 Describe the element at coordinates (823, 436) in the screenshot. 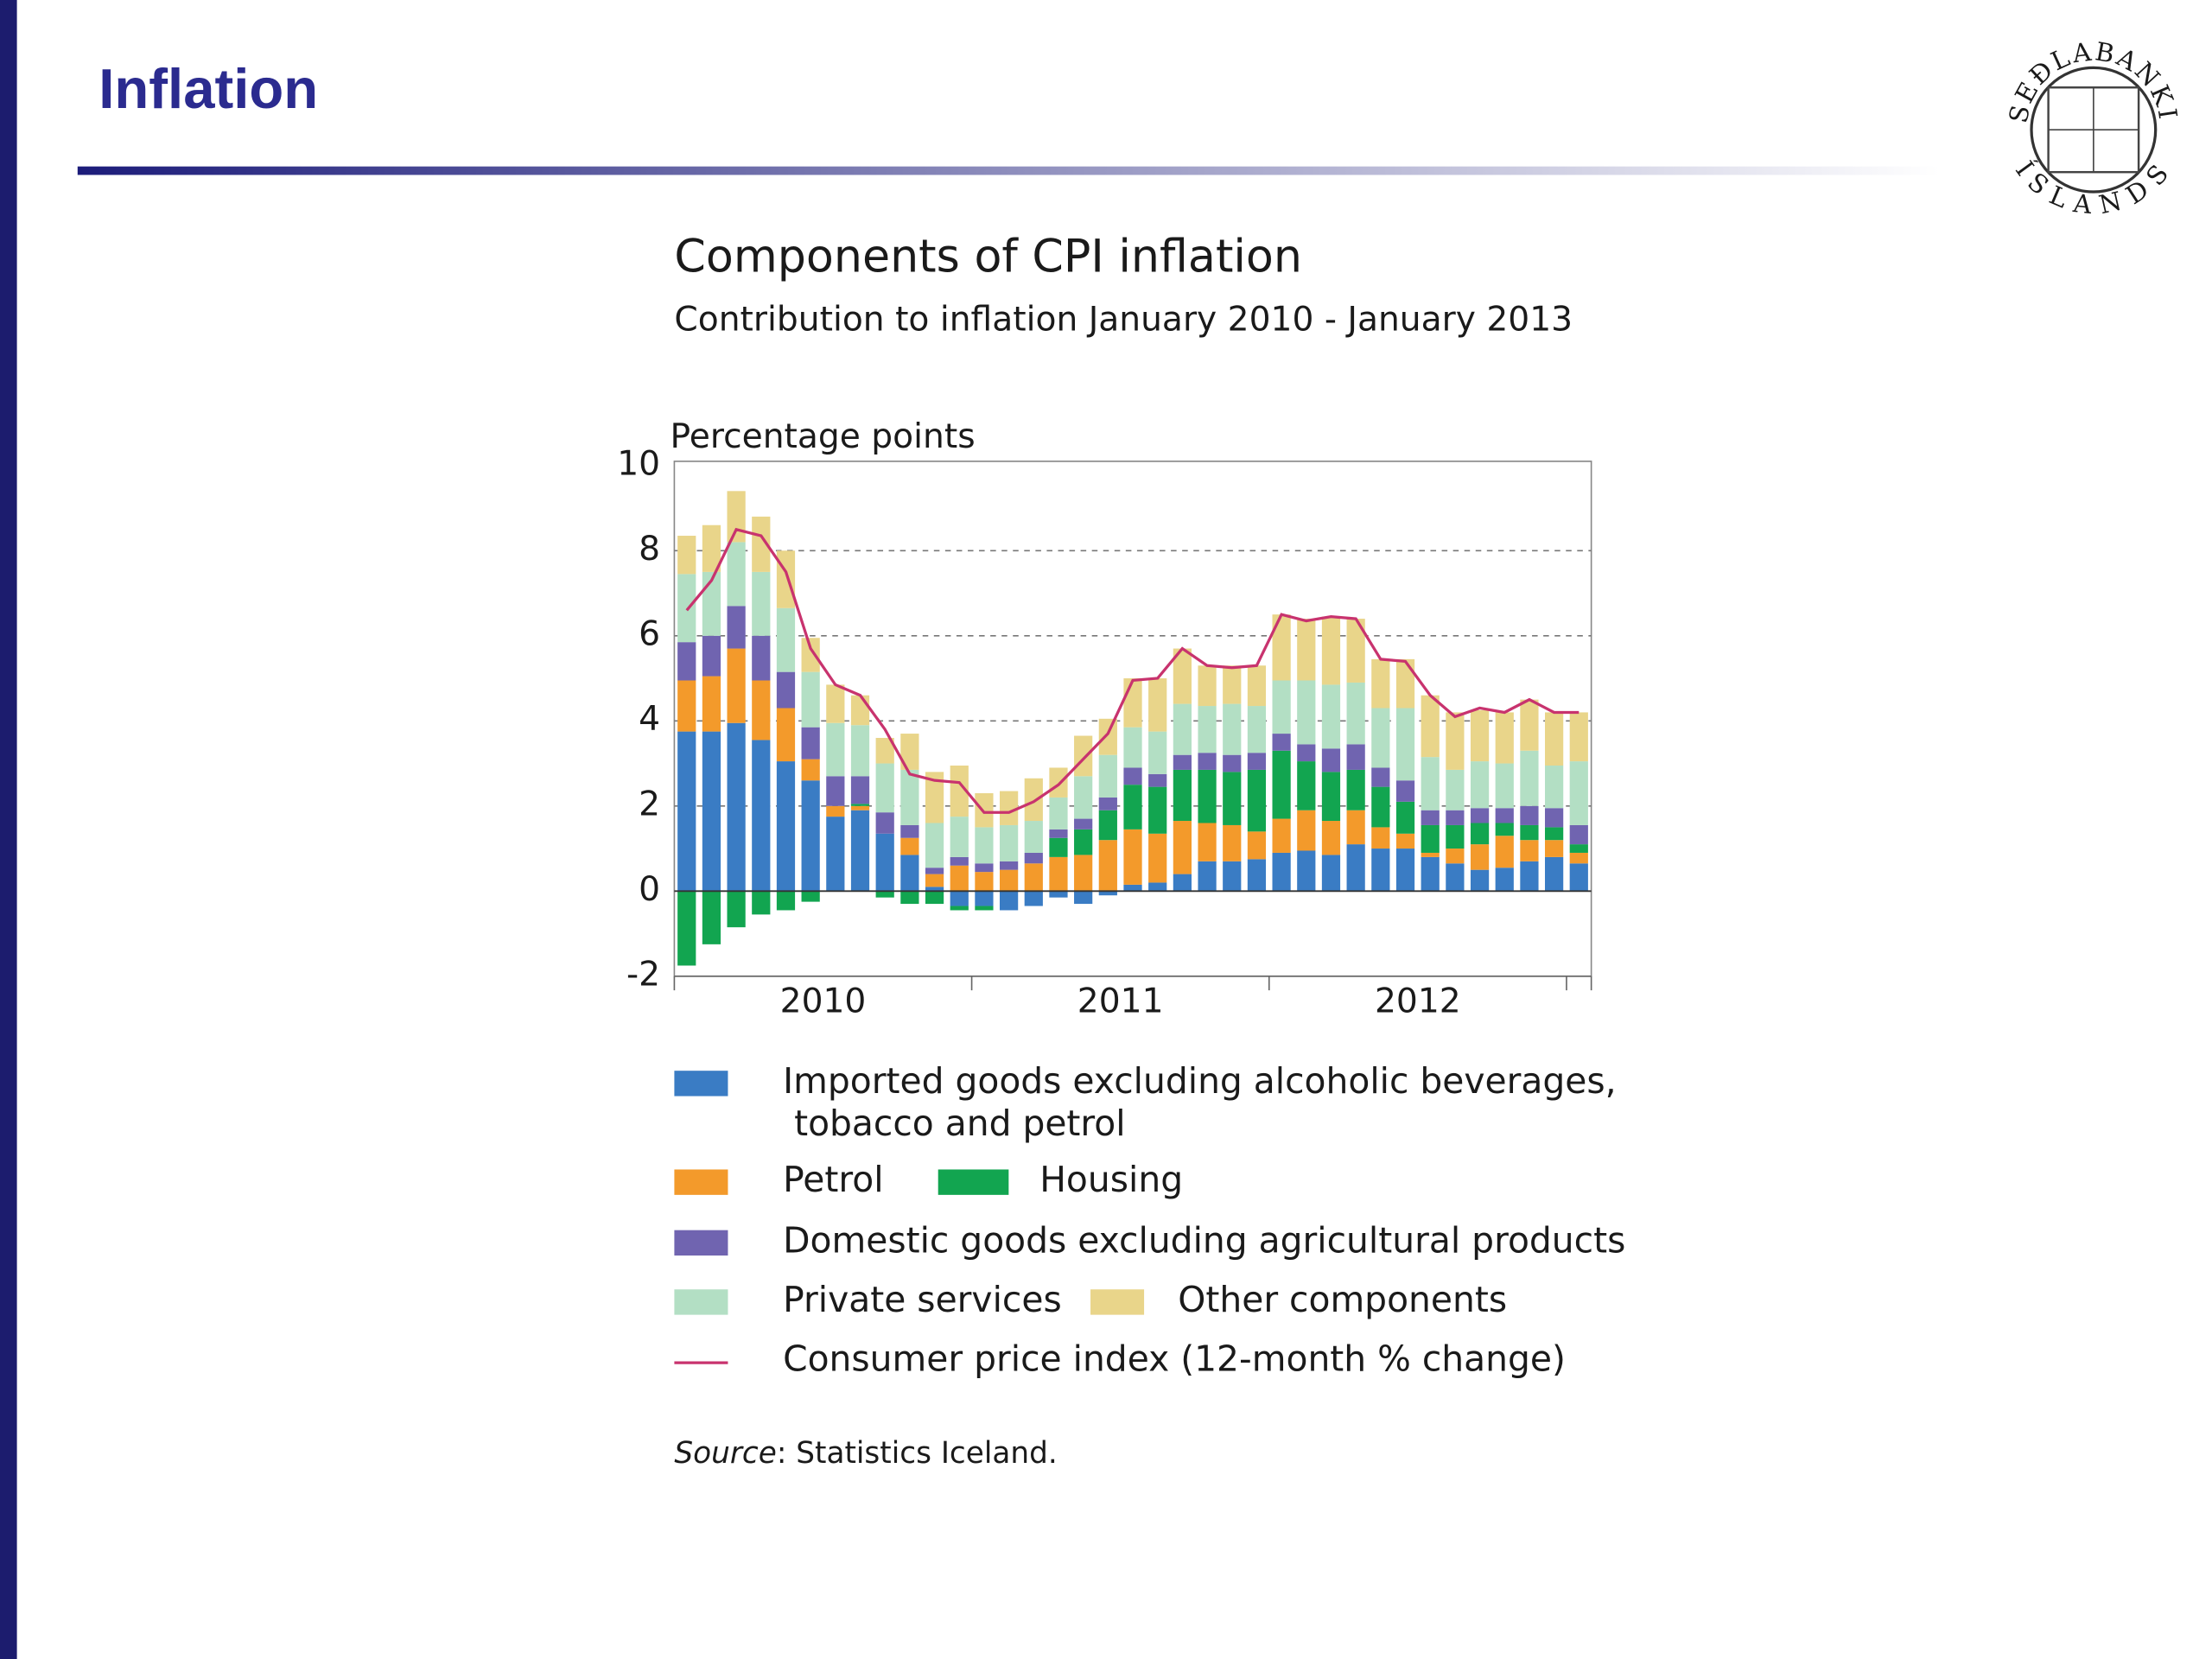

I see `y-axis-label: Percentage points` at that location.